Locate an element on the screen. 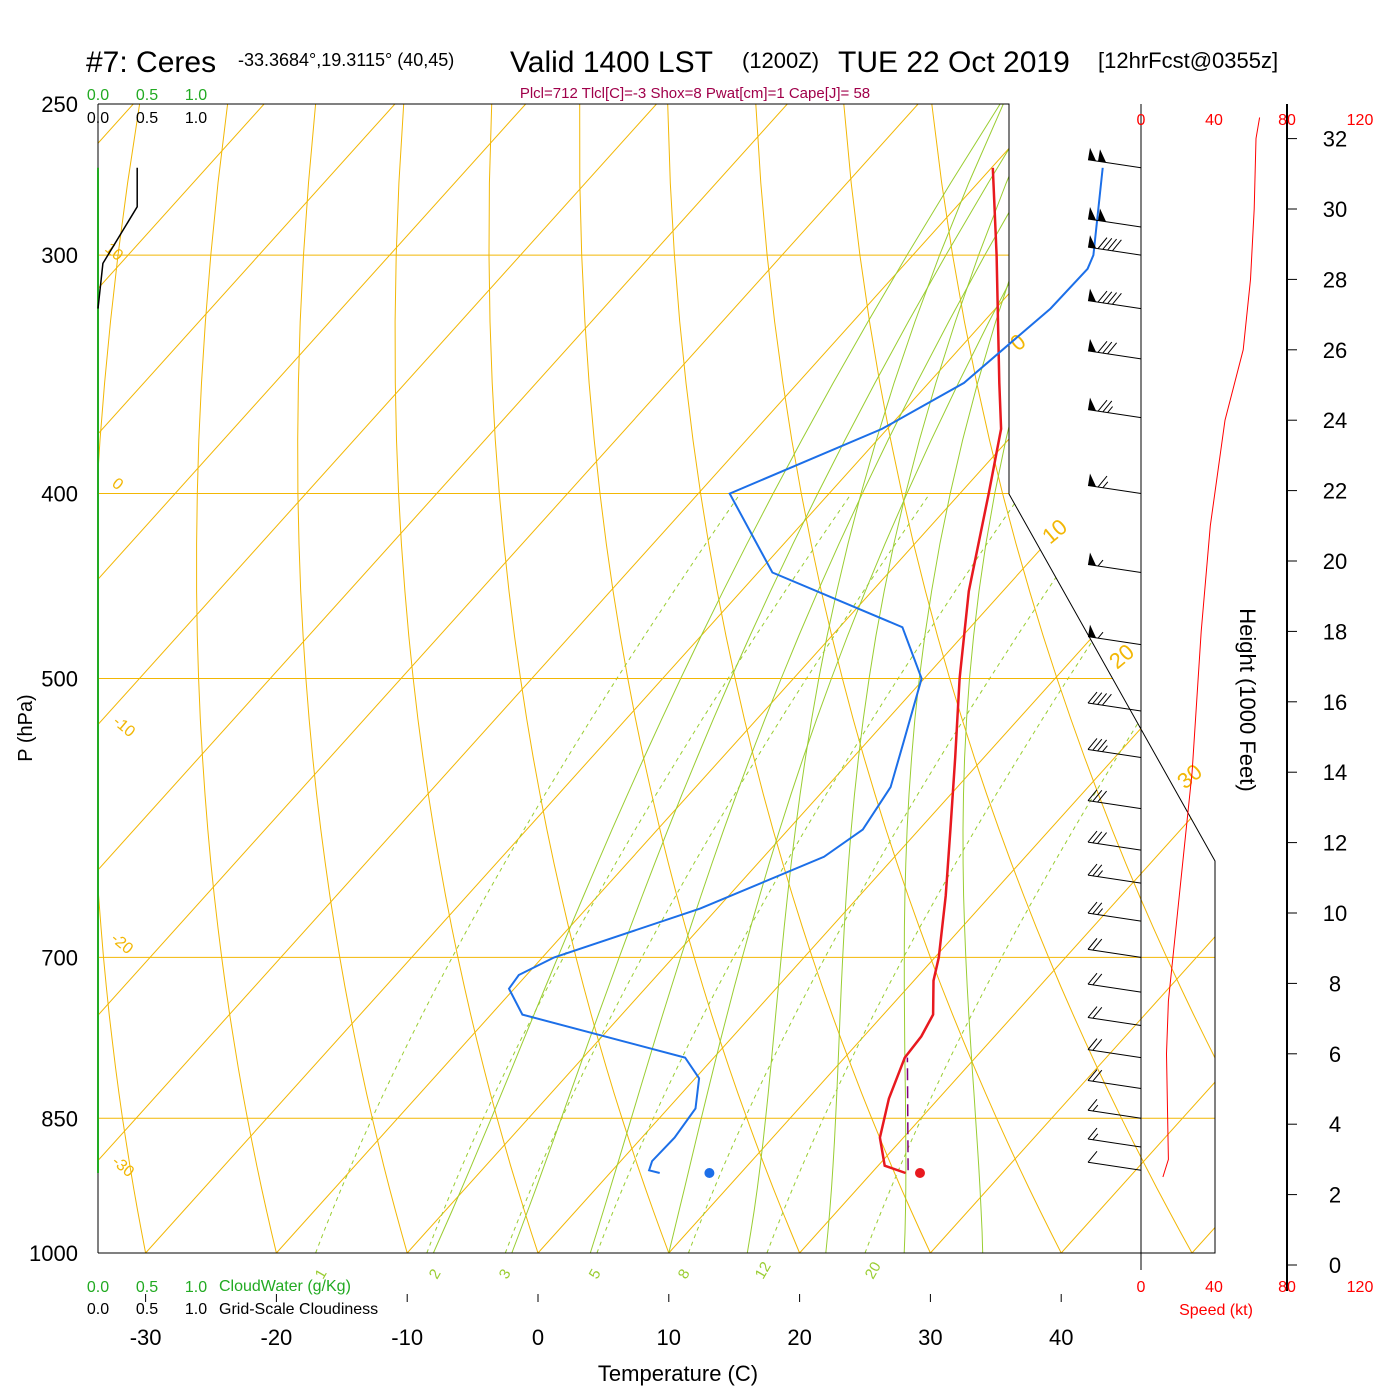  pressure-tick-label: 1000 is located at coordinates (53, 1253).